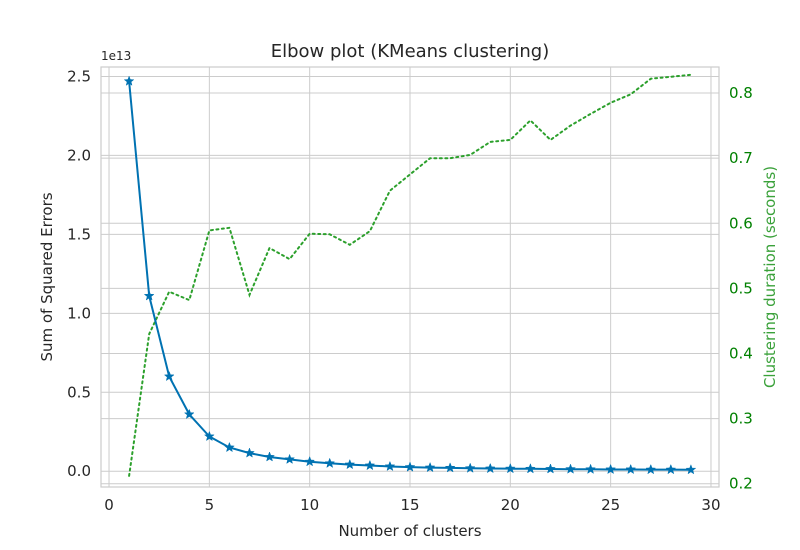  What do you see at coordinates (770, 277) in the screenshot?
I see `y2-axis-label: Clustering duration (seconds)` at bounding box center [770, 277].